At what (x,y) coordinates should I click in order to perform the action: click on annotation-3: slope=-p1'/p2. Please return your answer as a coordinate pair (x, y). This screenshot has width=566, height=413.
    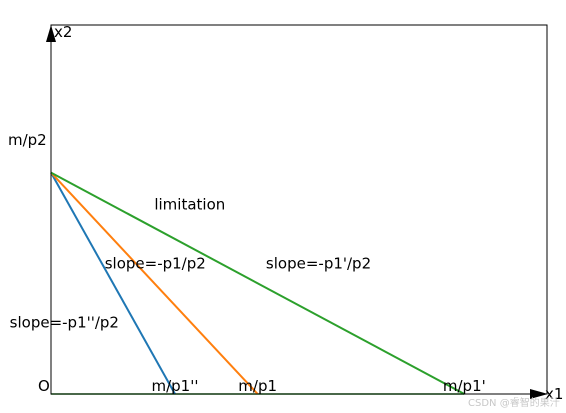
    Looking at the image, I should click on (318, 264).